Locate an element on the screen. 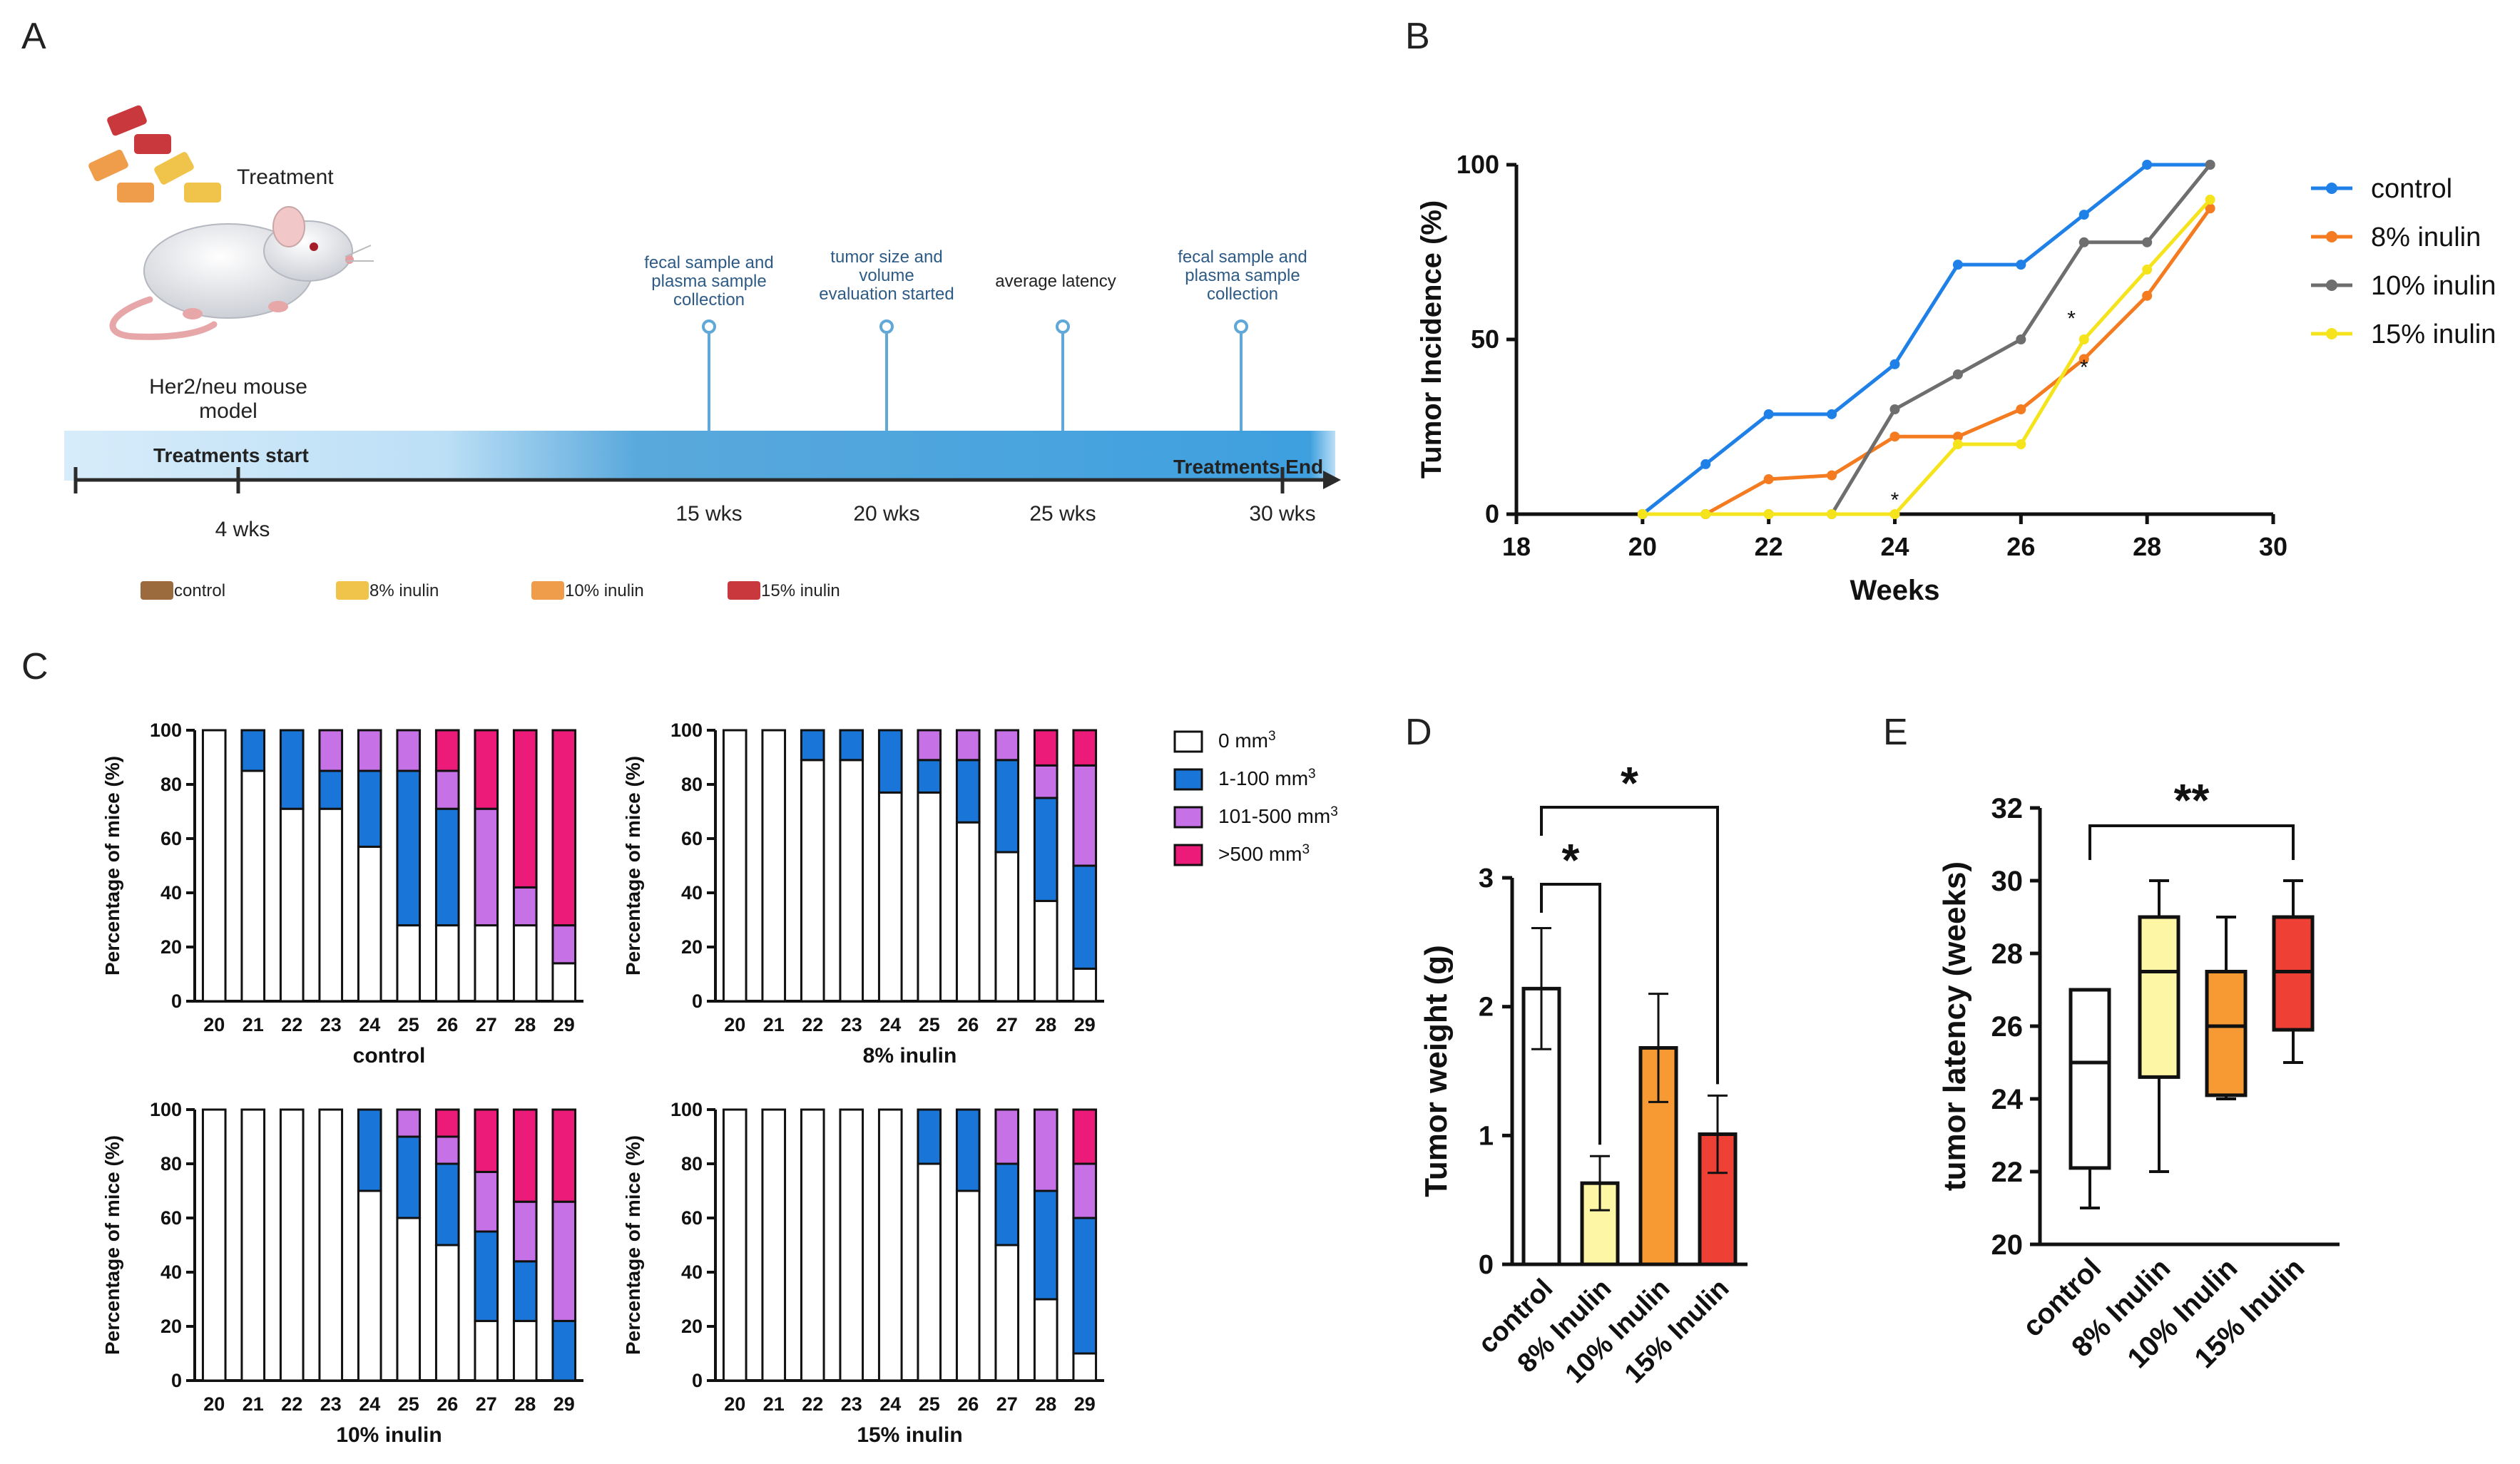 The height and width of the screenshot is (1464, 2520). legend-label: 10% inulin is located at coordinates (2433, 286).